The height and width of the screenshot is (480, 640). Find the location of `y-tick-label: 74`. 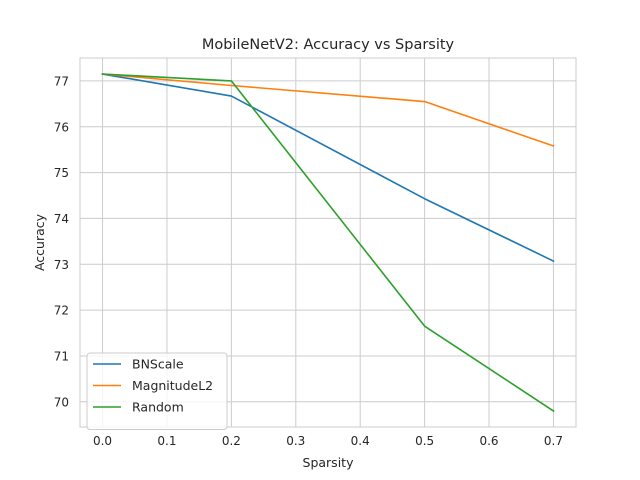

y-tick-label: 74 is located at coordinates (61, 219).